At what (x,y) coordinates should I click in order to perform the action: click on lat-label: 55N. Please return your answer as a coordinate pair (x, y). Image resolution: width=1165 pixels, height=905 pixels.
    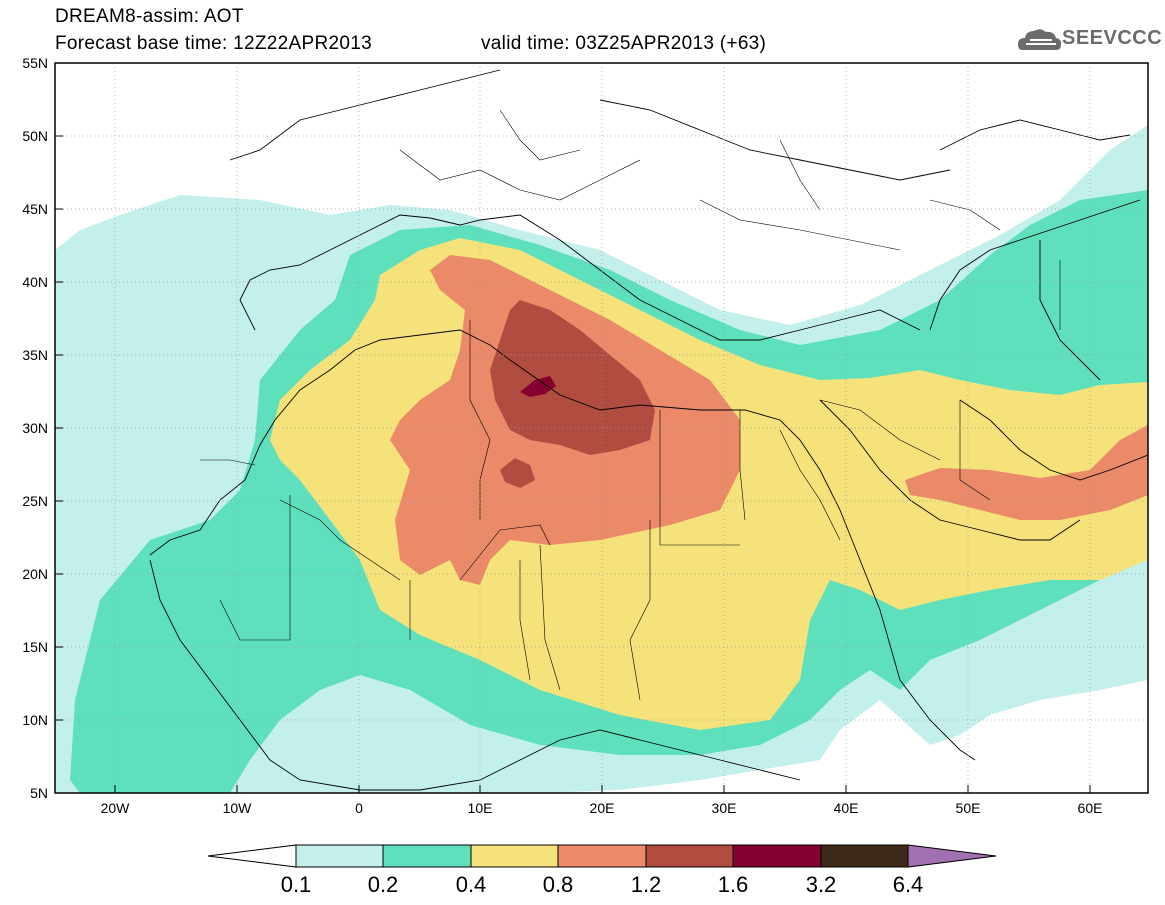
    Looking at the image, I should click on (35, 63).